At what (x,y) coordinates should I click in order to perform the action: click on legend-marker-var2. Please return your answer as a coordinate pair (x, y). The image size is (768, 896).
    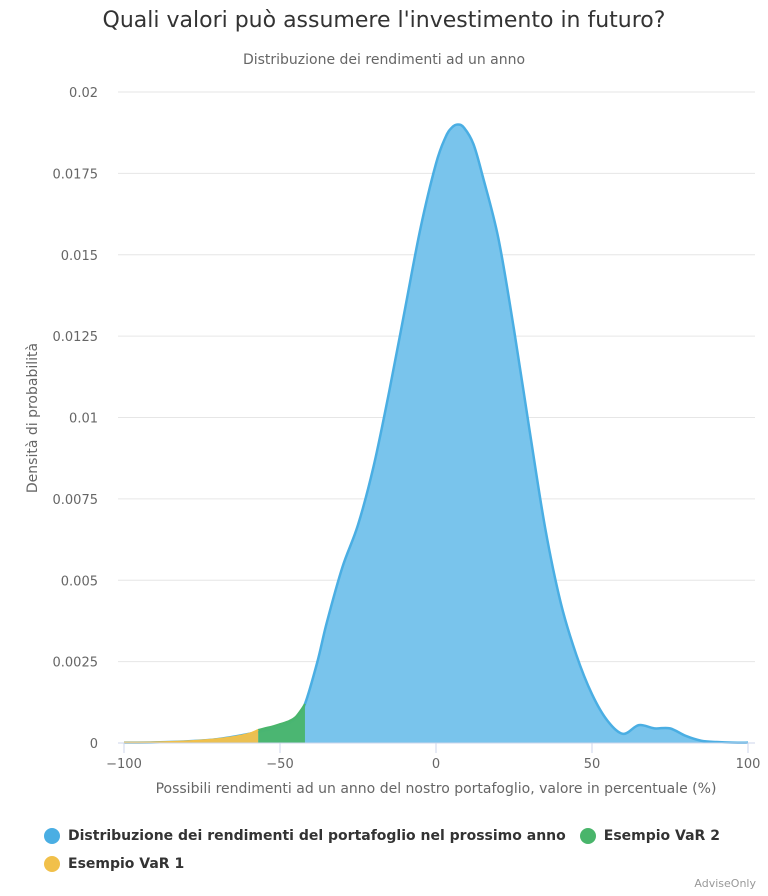
    Looking at the image, I should click on (587, 836).